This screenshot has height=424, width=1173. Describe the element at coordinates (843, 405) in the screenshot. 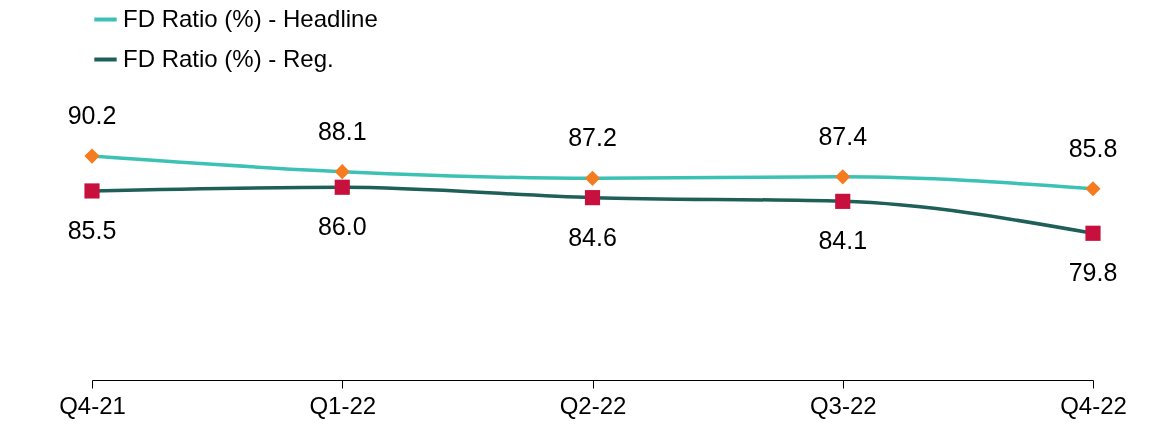

I see `x-tick-label: Q3-22` at that location.